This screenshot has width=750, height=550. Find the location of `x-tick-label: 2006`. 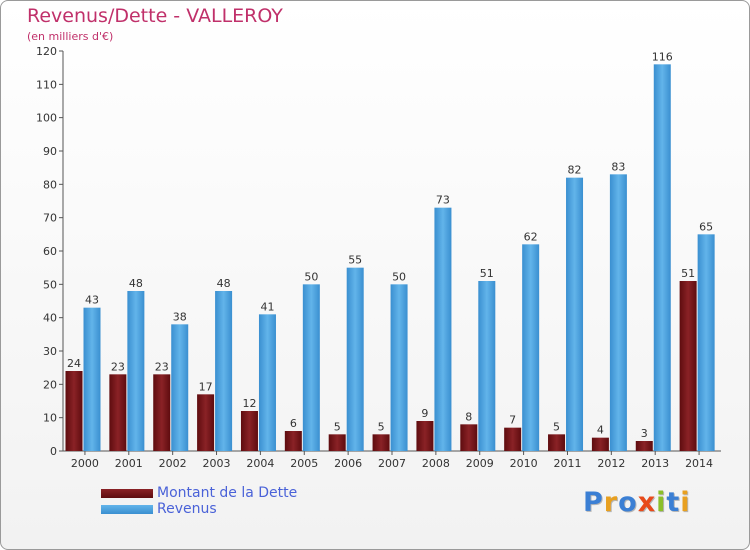

x-tick-label: 2006 is located at coordinates (348, 463).